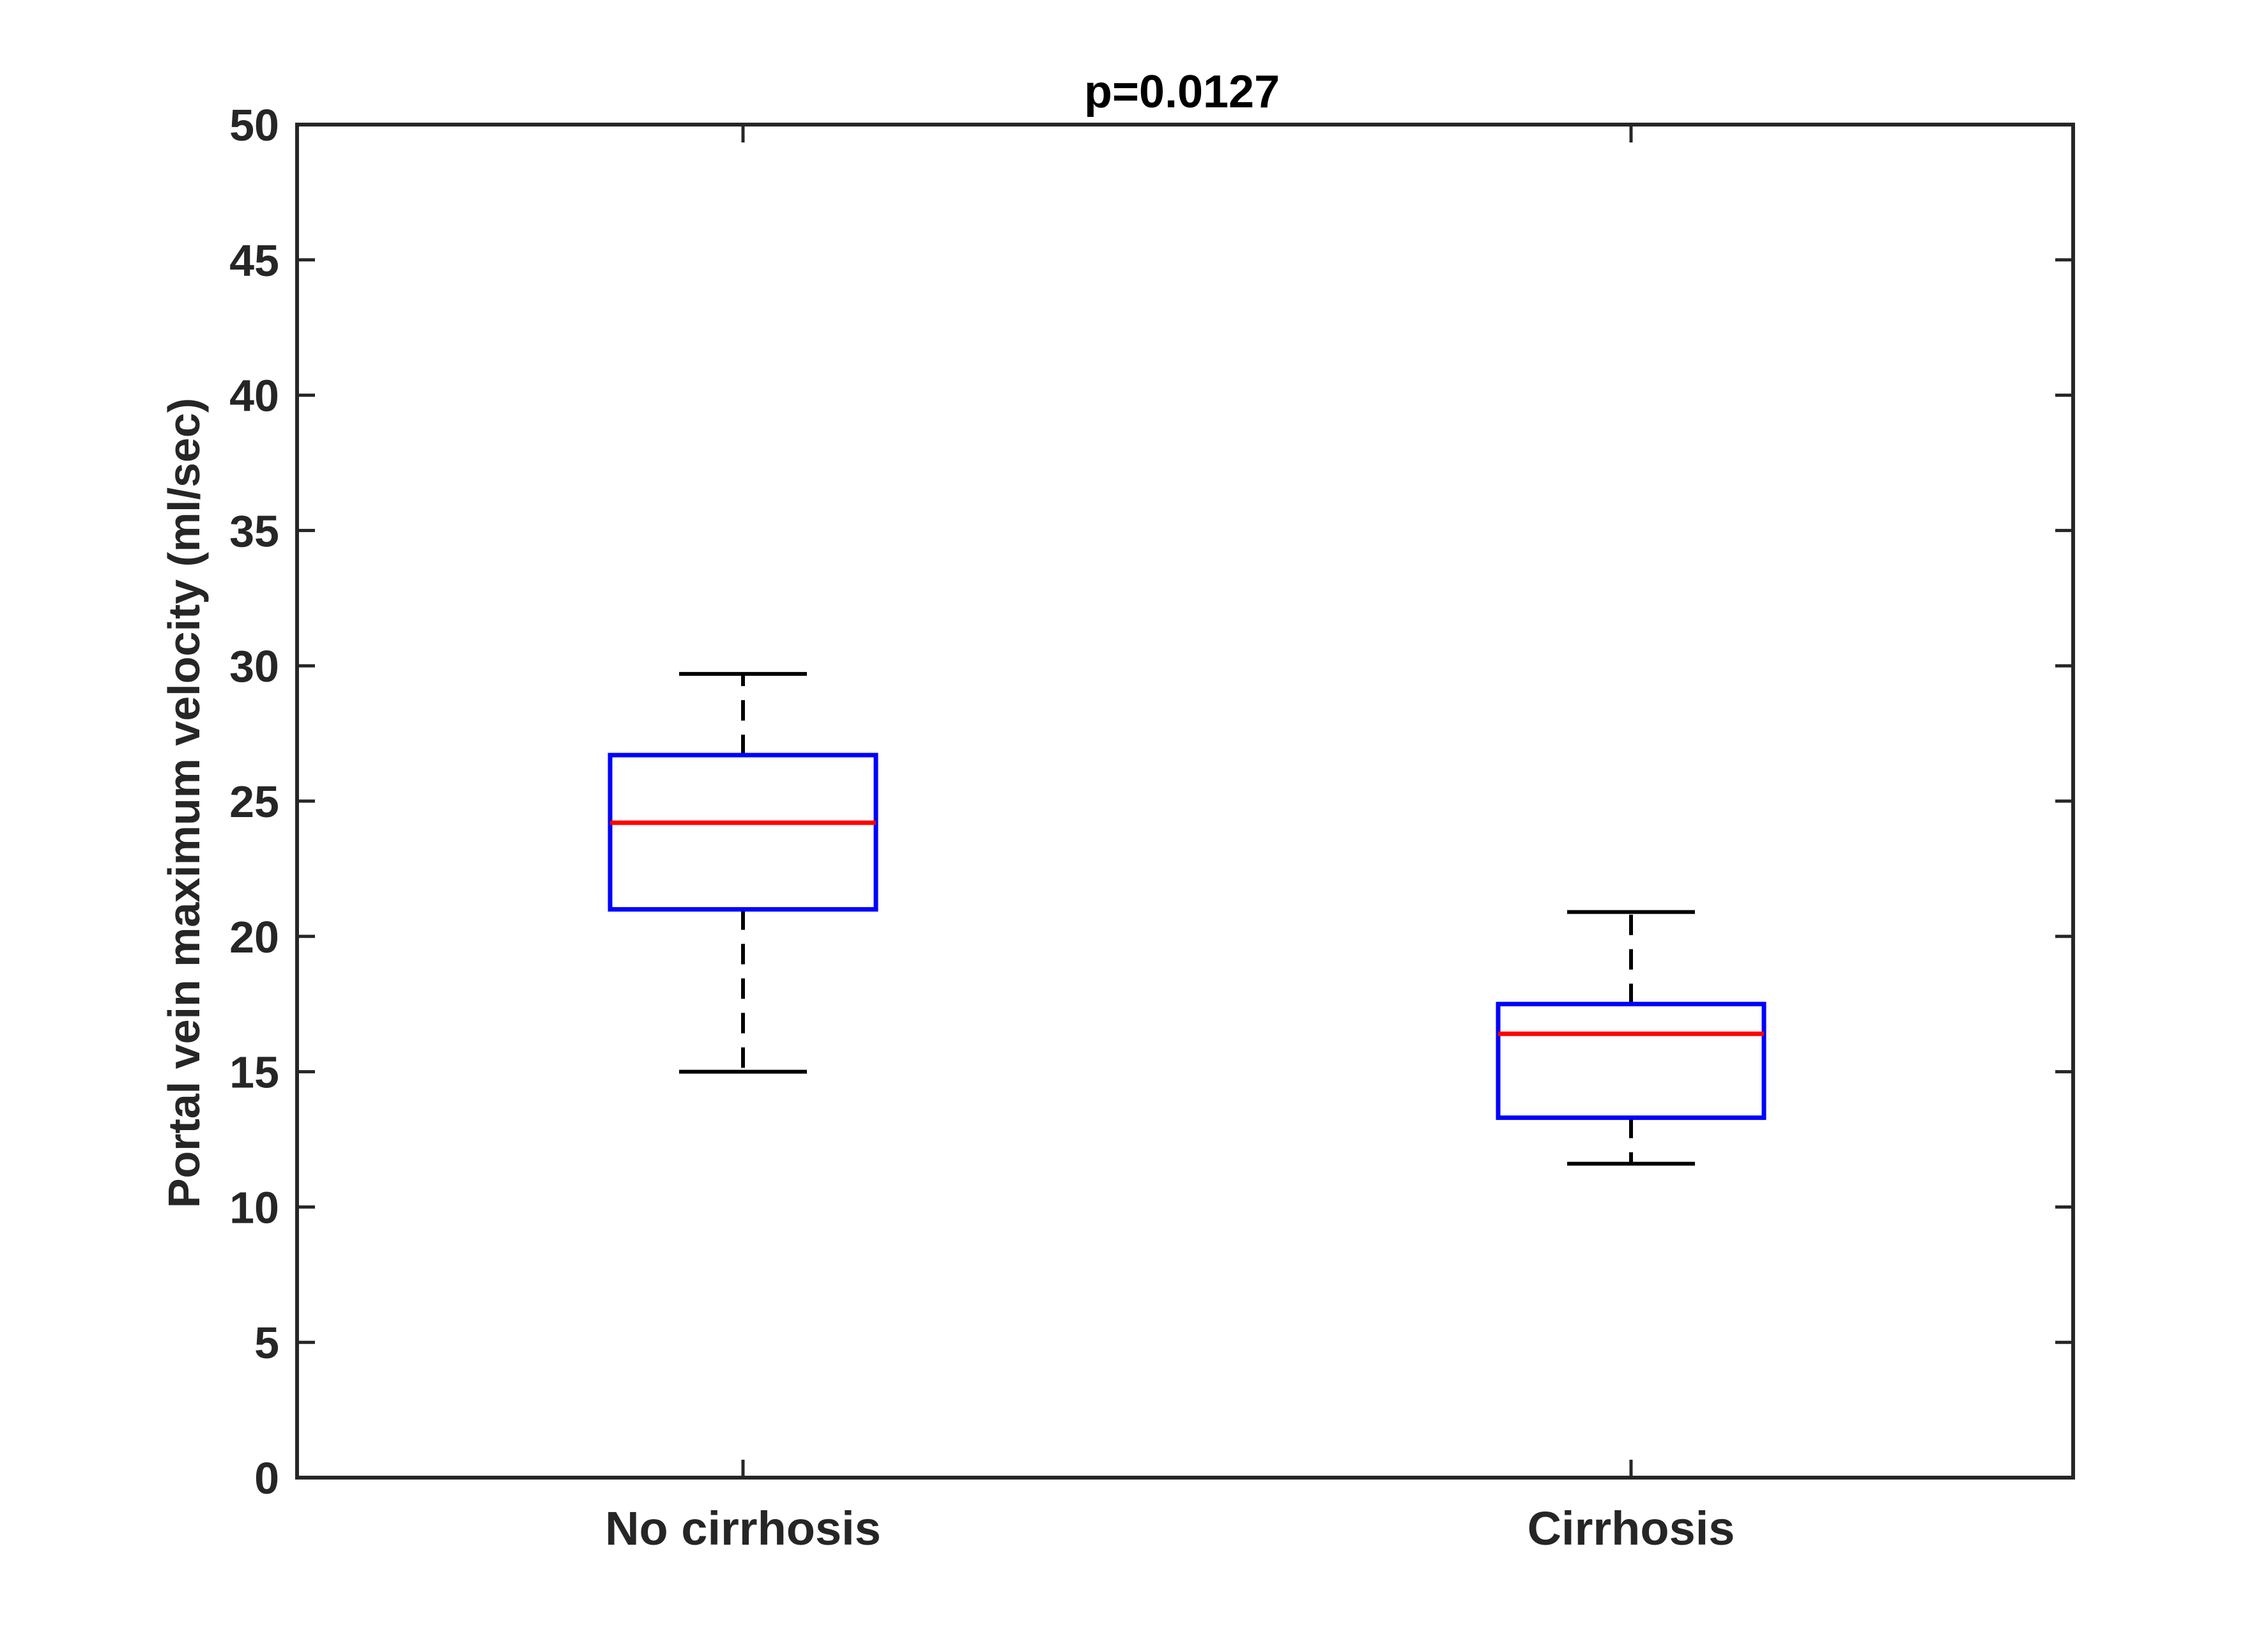  What do you see at coordinates (254, 396) in the screenshot?
I see `y-tick-label: 40` at bounding box center [254, 396].